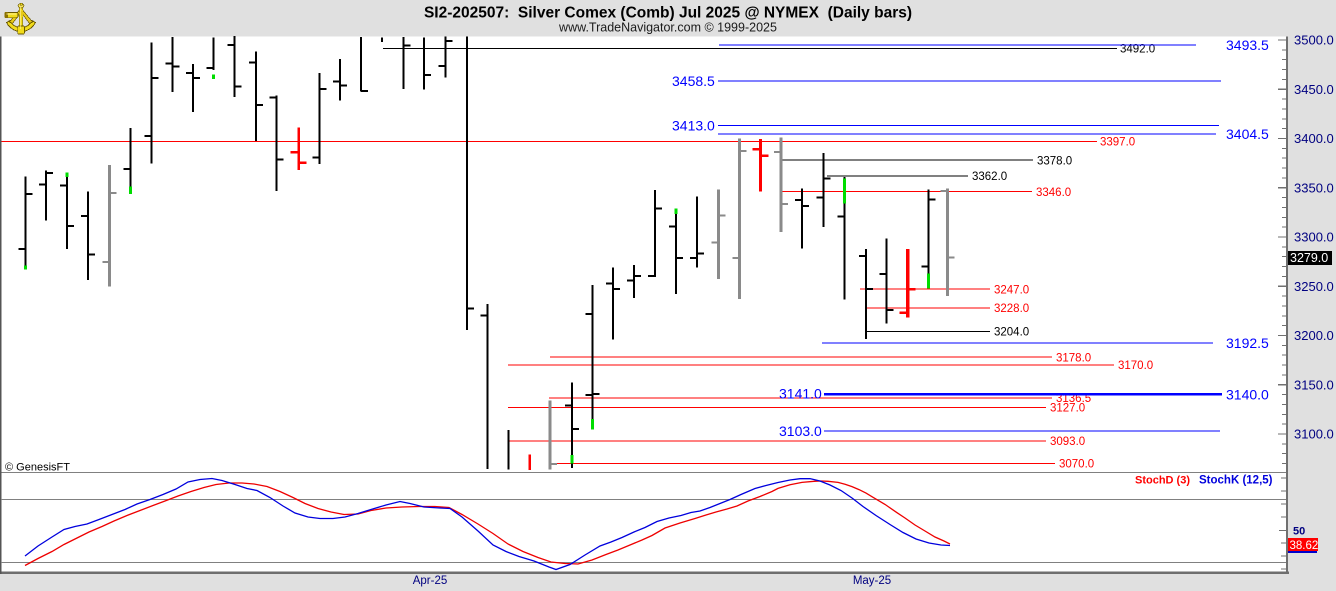  What do you see at coordinates (1053, 193) in the screenshot?
I see `svg-text: 3346.0` at bounding box center [1053, 193].